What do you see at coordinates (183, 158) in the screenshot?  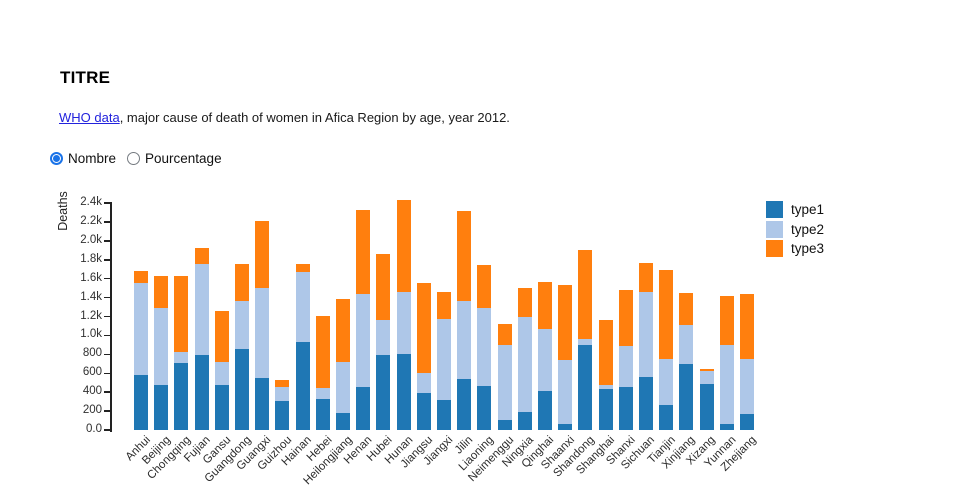 I see `radio-label-pourcentage: Pourcentage` at bounding box center [183, 158].